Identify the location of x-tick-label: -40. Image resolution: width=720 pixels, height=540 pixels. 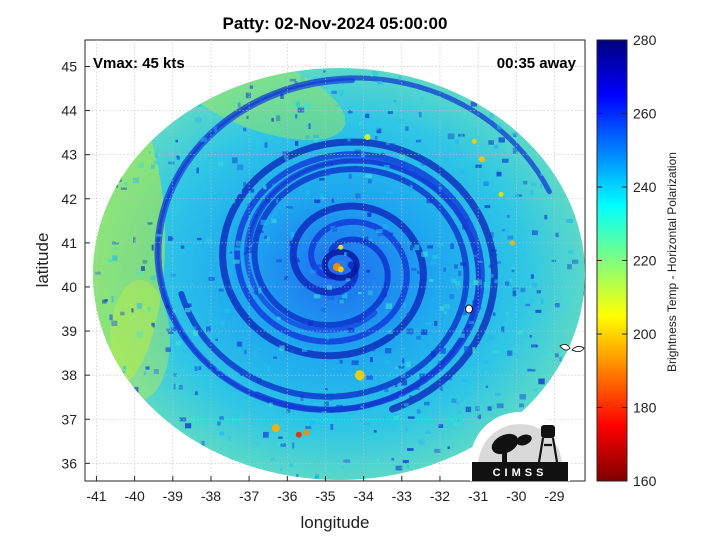
(135, 496).